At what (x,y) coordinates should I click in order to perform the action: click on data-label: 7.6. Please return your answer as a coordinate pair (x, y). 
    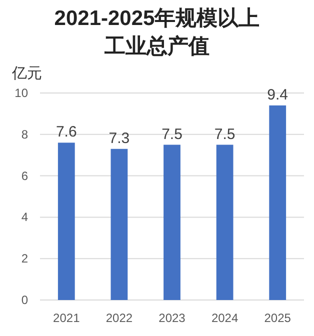
    Looking at the image, I should click on (66, 132).